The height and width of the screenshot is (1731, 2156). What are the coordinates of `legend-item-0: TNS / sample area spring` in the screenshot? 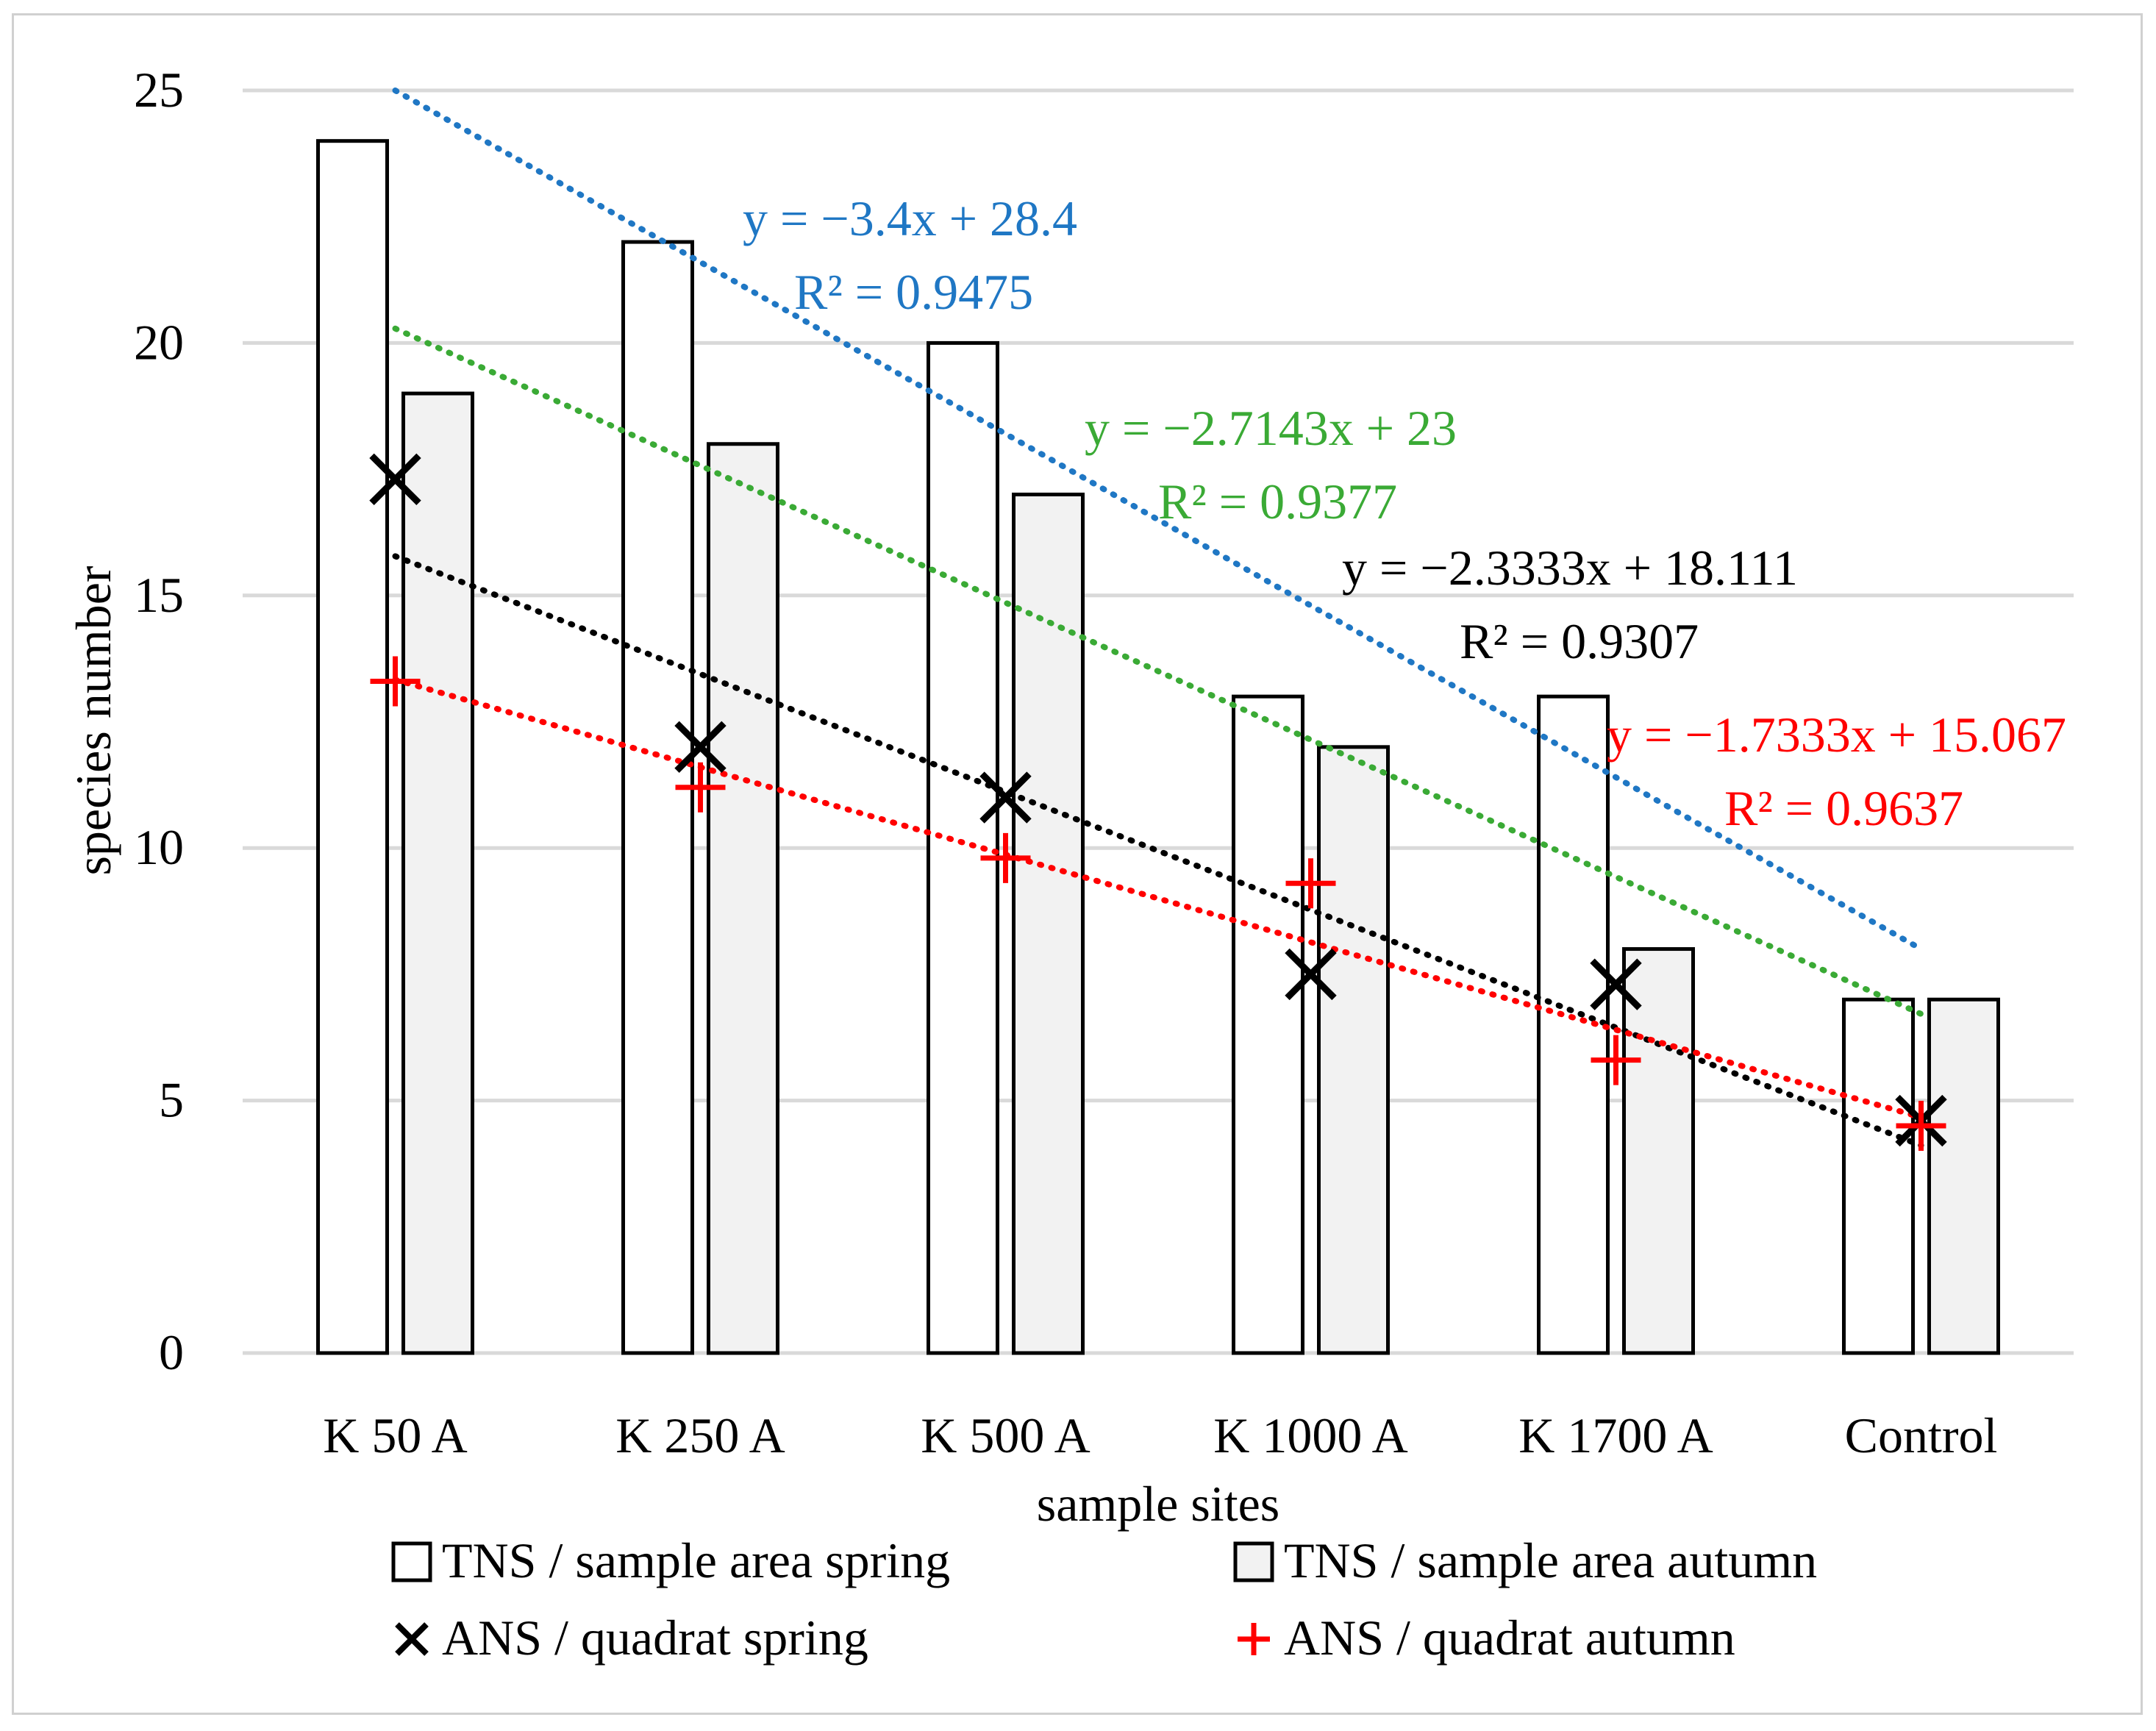 It's located at (670, 1560).